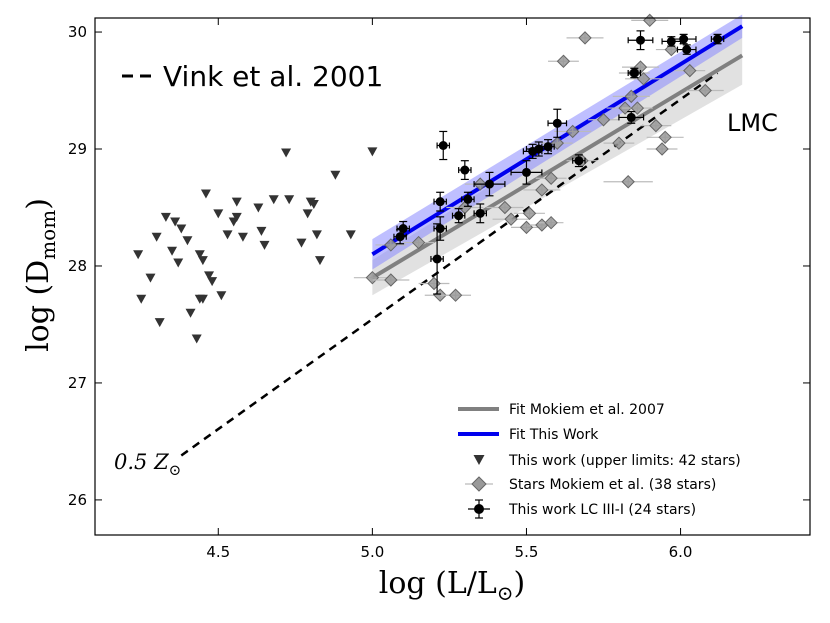 The height and width of the screenshot is (623, 830). What do you see at coordinates (505, 593) in the screenshot?
I see `x-axis-title-sub: ⊙` at bounding box center [505, 593].